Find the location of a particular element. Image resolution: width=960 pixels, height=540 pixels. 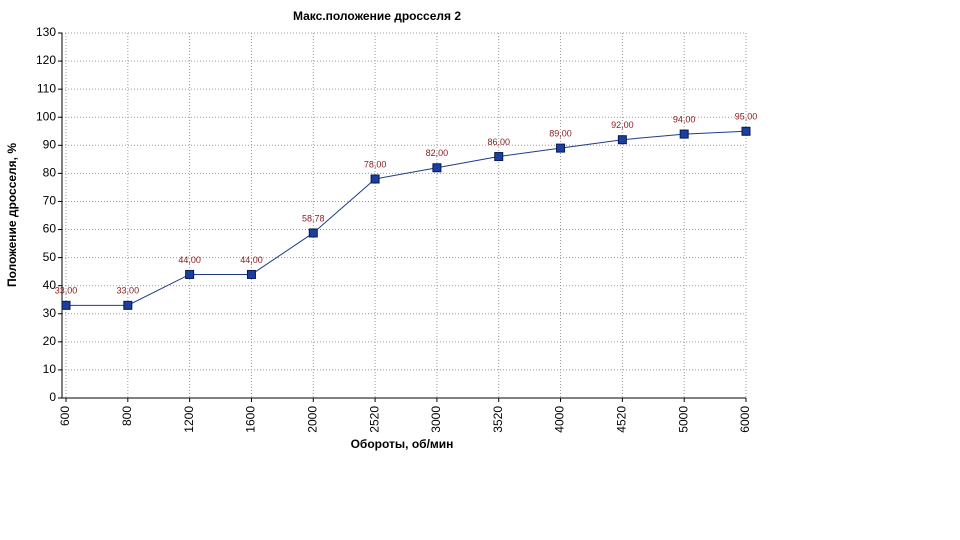

y-tick-label: 20 is located at coordinates (50, 341).